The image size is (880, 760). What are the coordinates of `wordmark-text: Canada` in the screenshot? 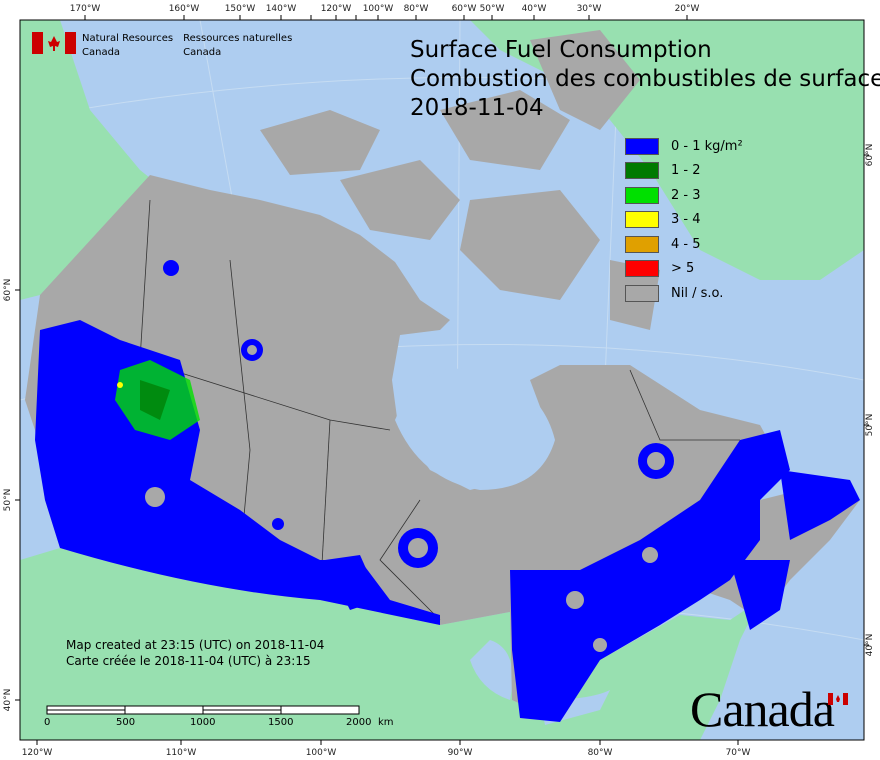 It's located at (762, 709).